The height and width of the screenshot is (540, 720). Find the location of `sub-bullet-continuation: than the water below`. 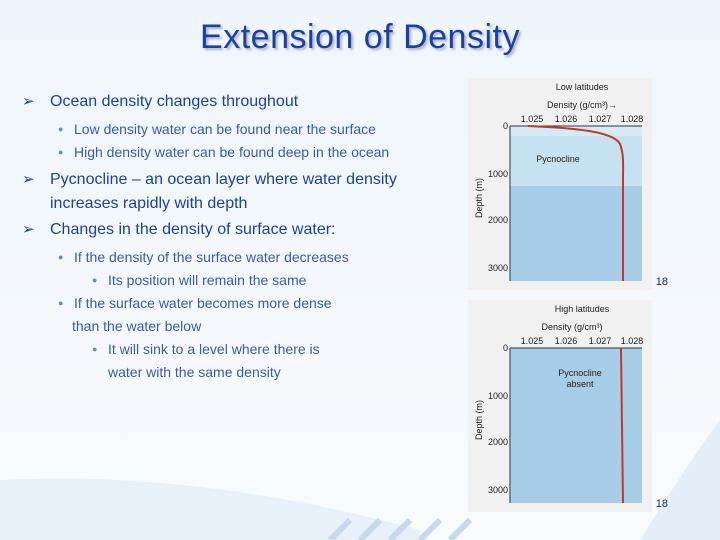

sub-bullet-continuation: than the water below is located at coordinates (137, 326).